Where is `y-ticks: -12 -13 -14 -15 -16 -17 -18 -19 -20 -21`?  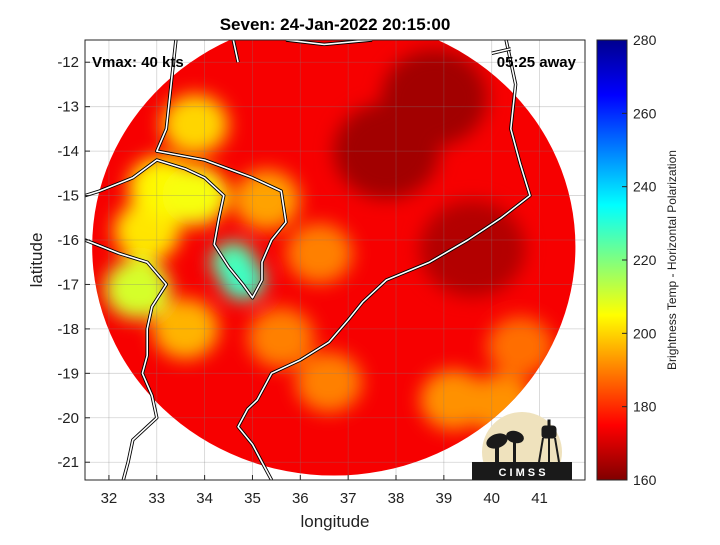
y-ticks: -12 -13 -14 -15 -16 -17 -18 -19 -20 -21 is located at coordinates (73, 262).